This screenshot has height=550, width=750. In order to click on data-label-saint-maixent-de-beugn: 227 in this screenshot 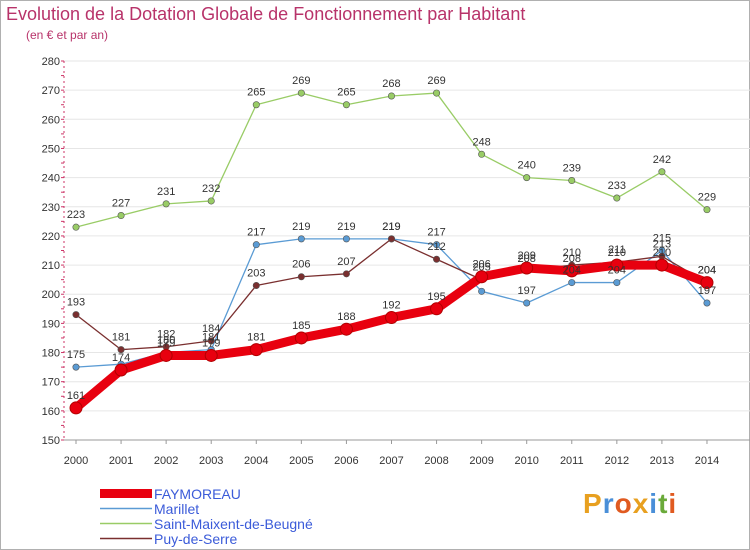, I will do `click(121, 204)`.